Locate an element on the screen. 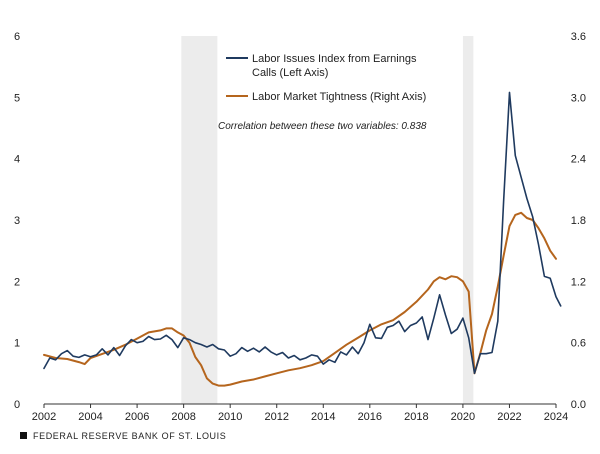 The image size is (600, 454). legend-label-labor-issues-line2: Calls (Left Axis) is located at coordinates (290, 73).